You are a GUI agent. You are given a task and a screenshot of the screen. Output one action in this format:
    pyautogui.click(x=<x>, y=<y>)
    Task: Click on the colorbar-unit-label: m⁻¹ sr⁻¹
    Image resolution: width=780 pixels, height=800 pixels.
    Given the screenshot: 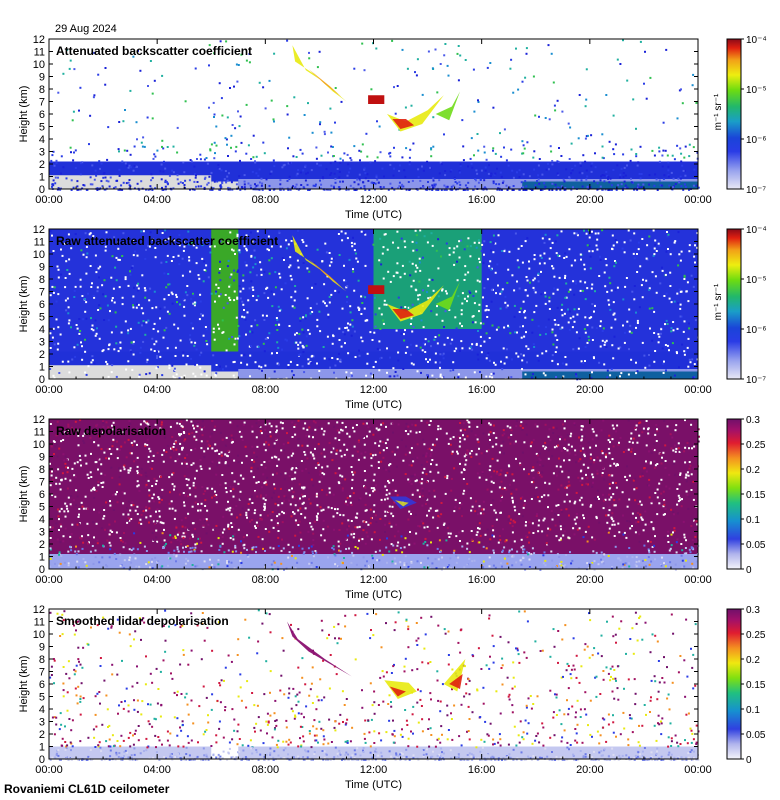 What is the action you would take?
    pyautogui.click(x=718, y=301)
    